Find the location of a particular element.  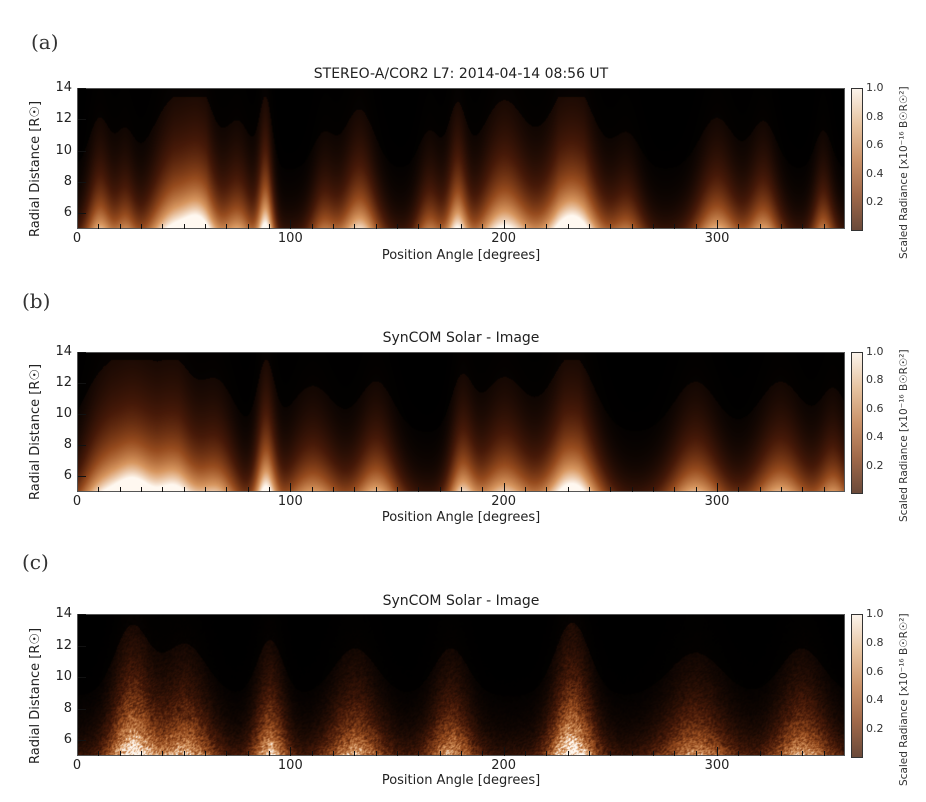

panel-b-colorbar is located at coordinates (857, 423).